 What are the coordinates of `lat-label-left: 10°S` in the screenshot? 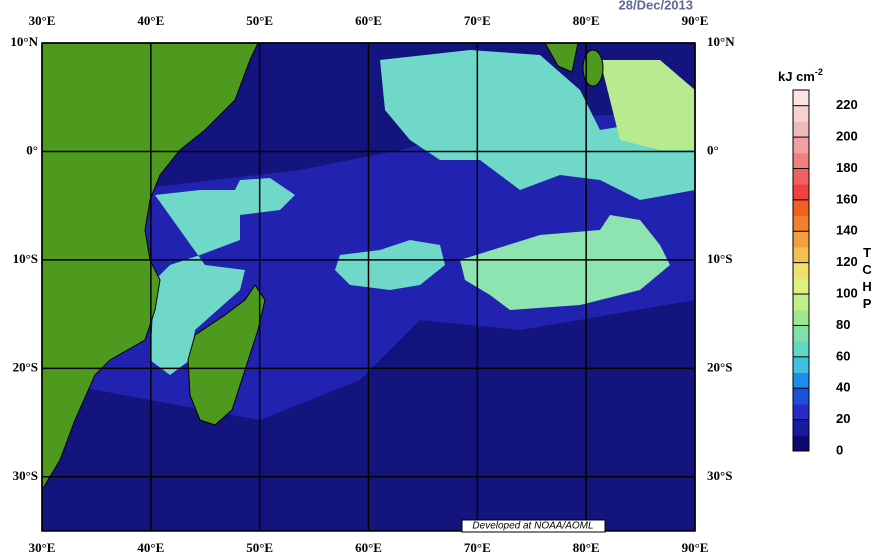 It's located at (25, 258).